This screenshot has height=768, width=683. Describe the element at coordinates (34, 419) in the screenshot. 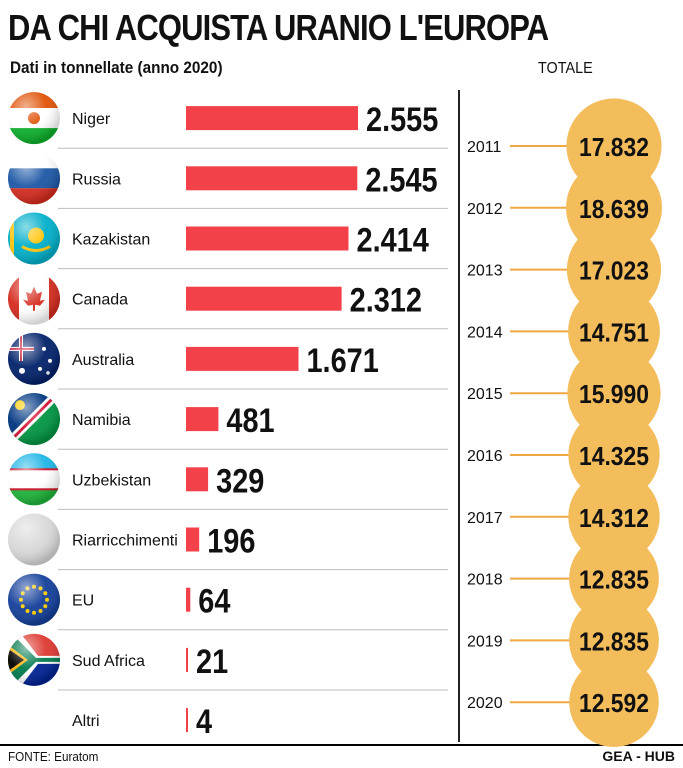

I see `namibia-flag-icon` at that location.